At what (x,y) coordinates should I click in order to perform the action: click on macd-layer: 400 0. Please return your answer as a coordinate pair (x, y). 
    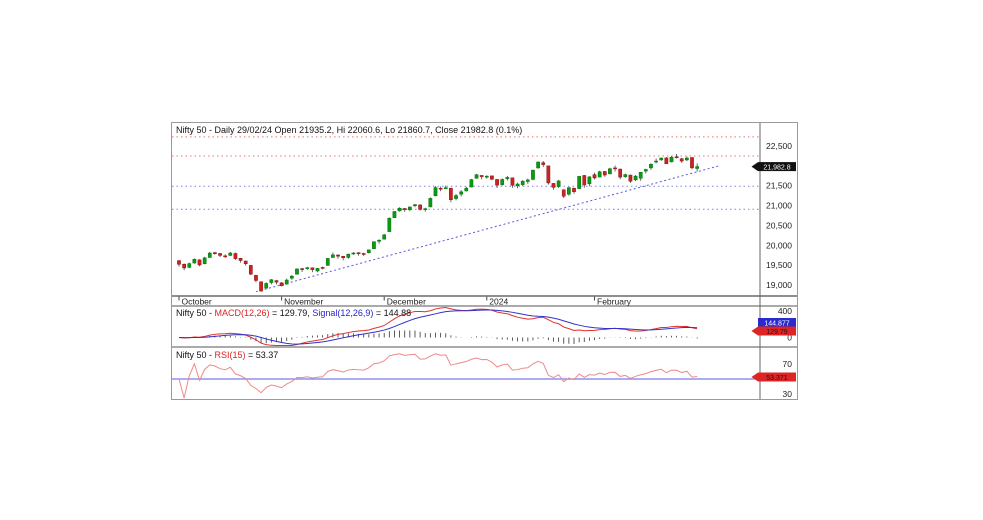
    Looking at the image, I should click on (485, 326).